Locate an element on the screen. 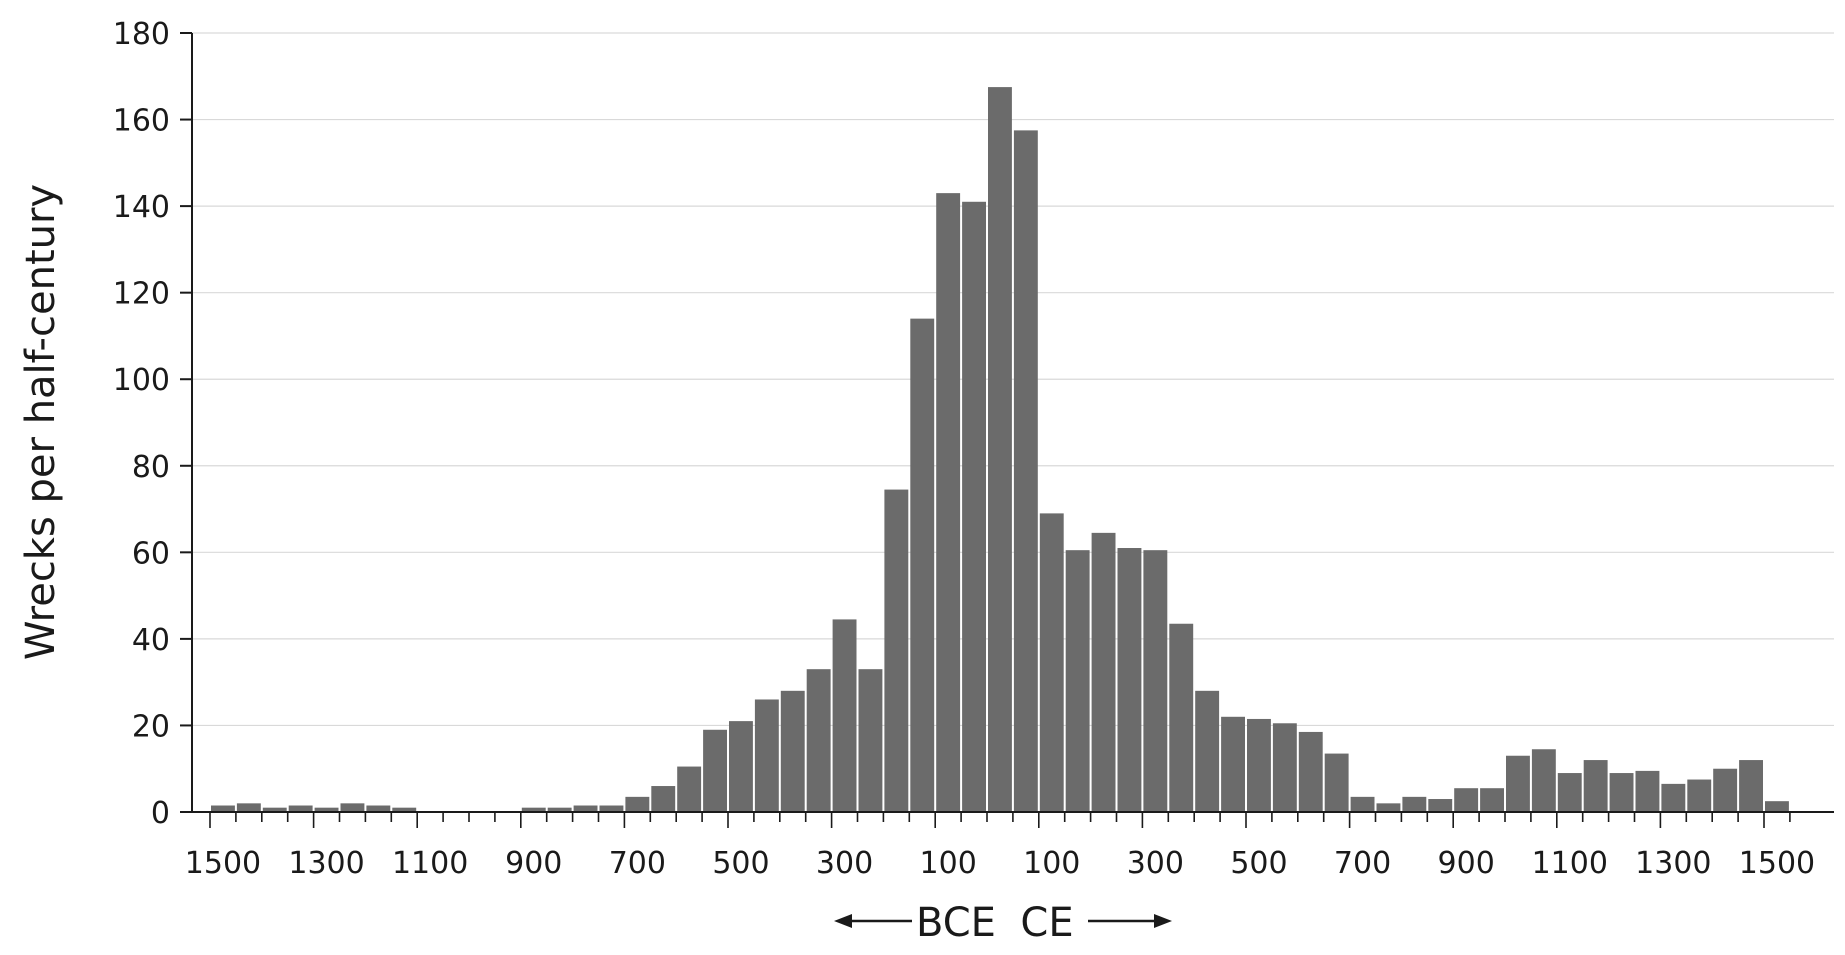  y-tick-label: 0 is located at coordinates (160, 813).